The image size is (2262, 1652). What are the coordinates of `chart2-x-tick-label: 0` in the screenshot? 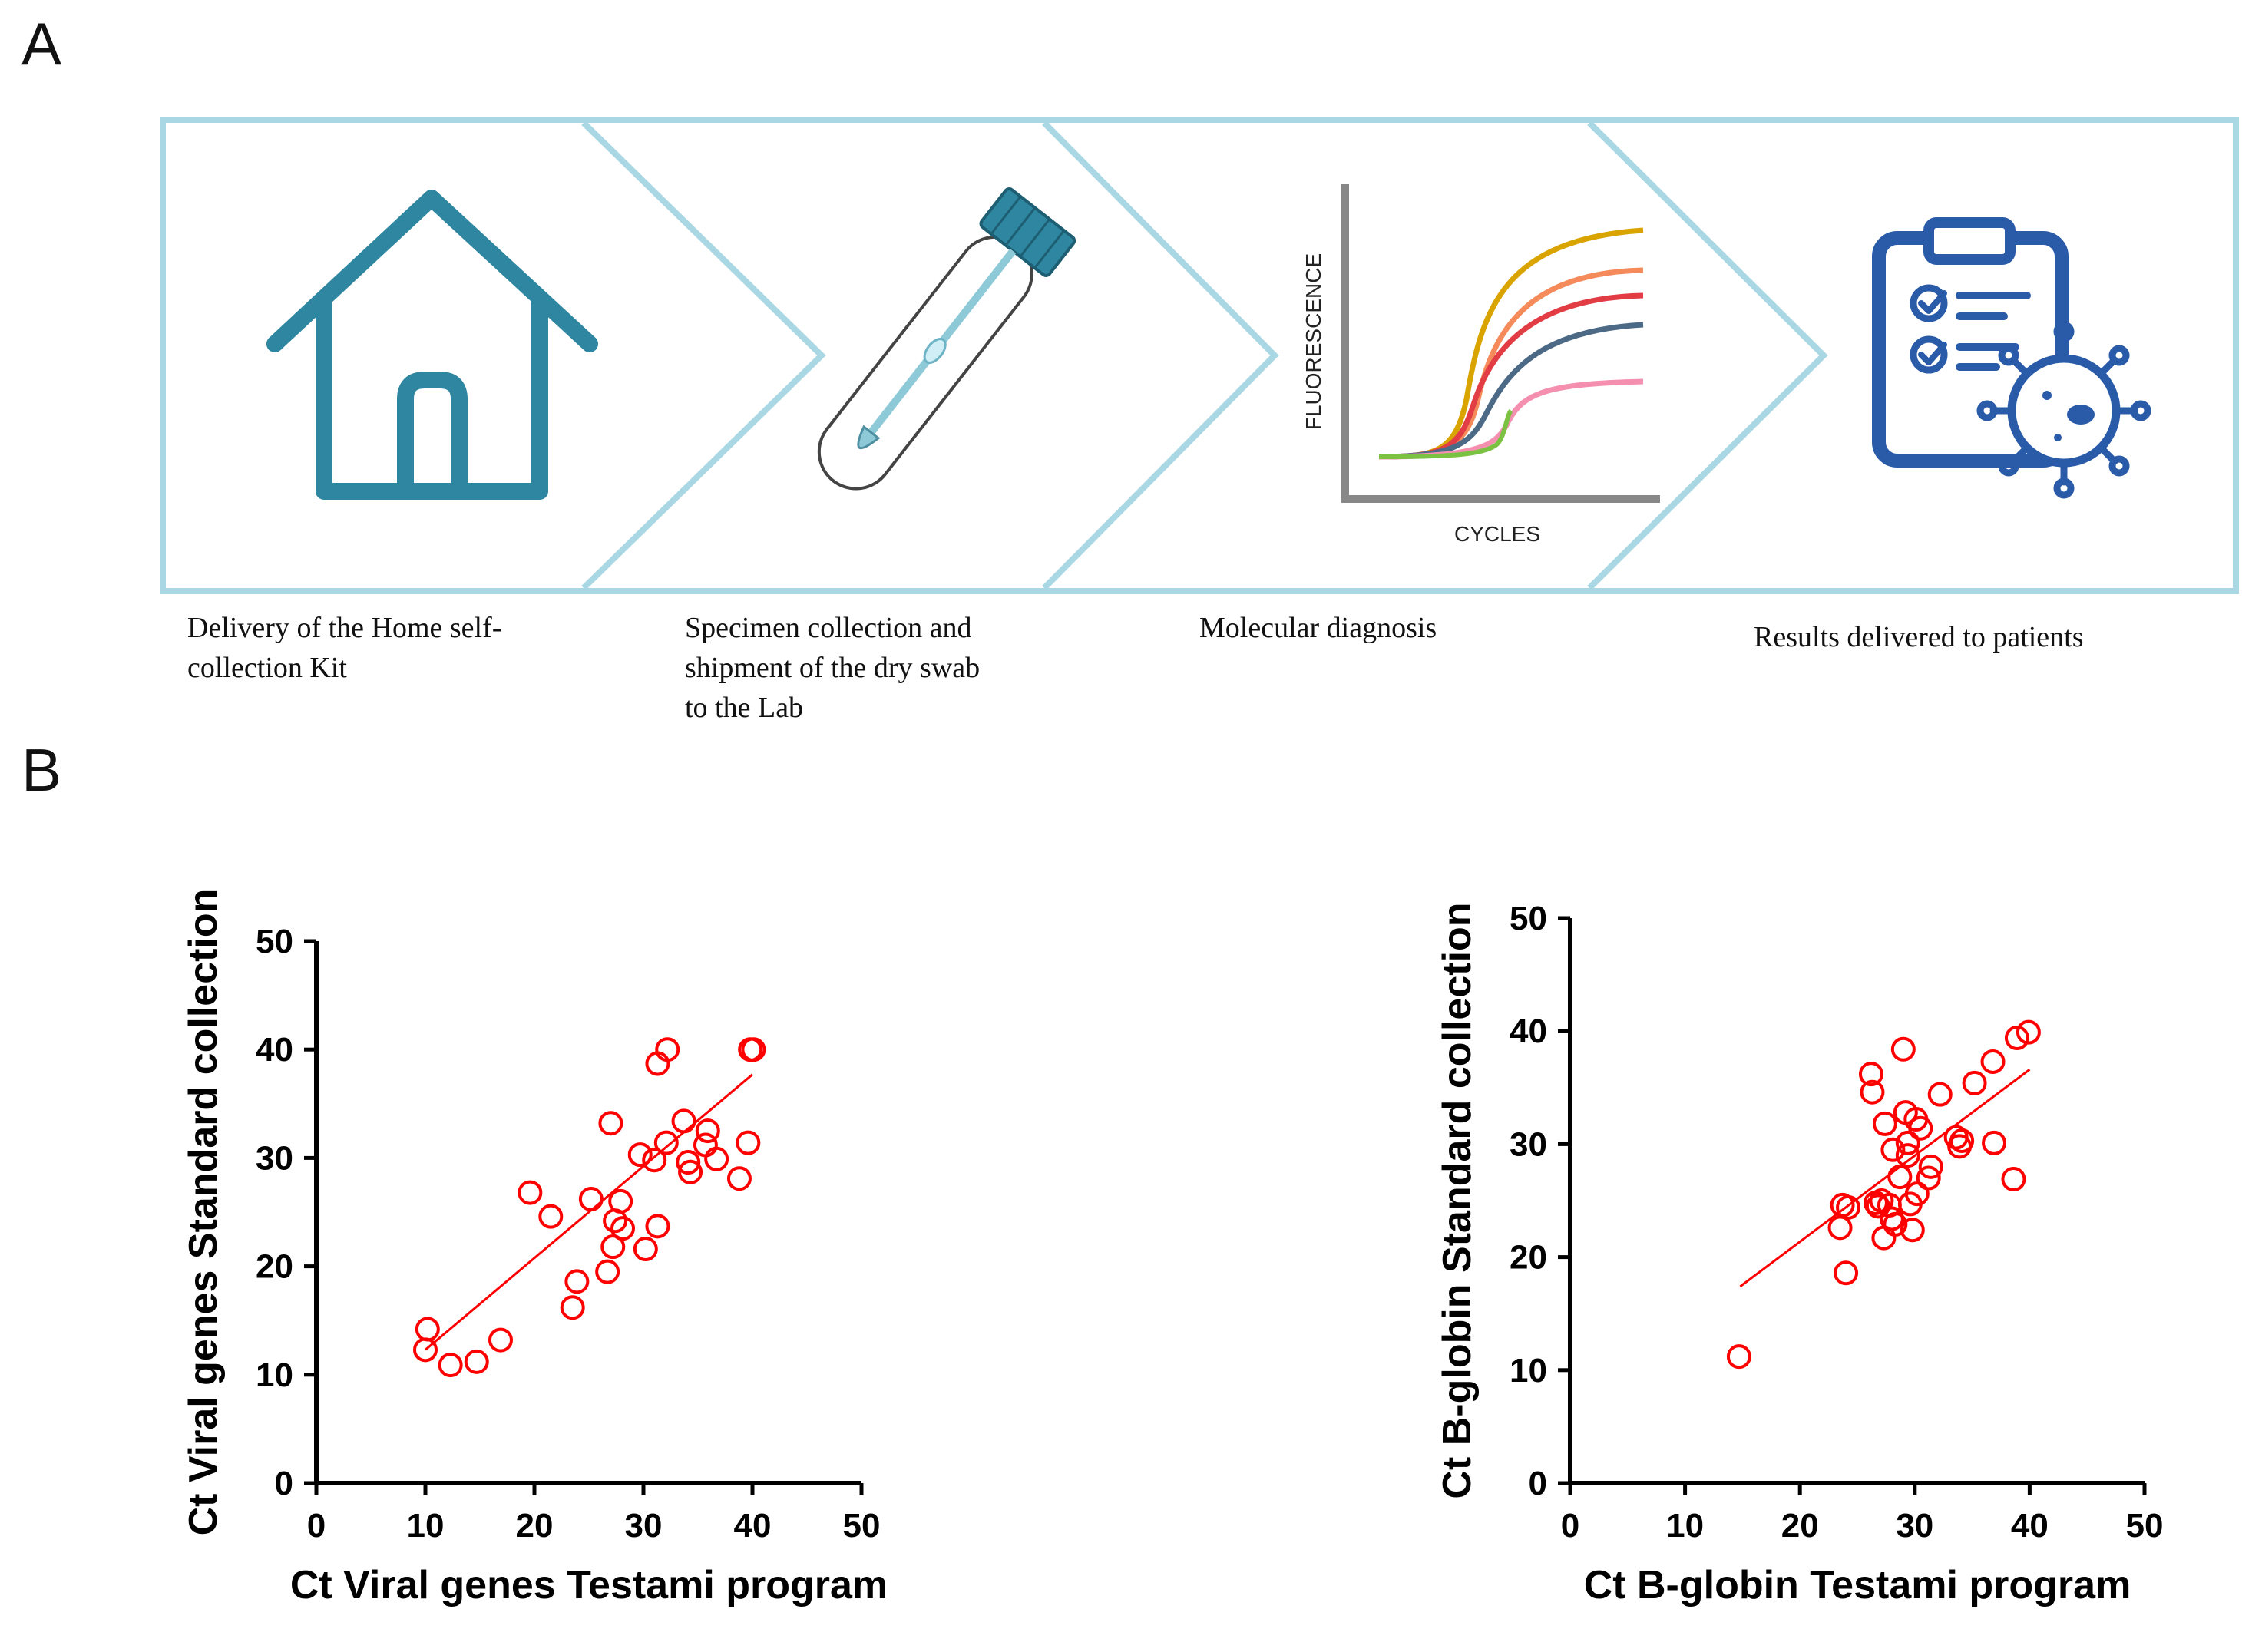 It's located at (1570, 1526).